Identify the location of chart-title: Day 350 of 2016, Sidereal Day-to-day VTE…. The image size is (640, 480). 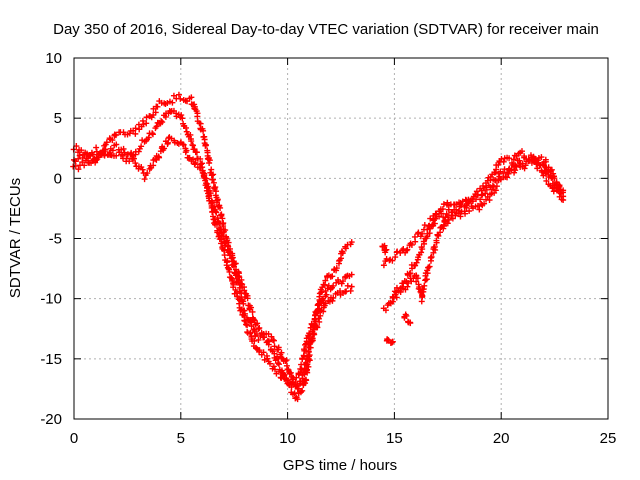
(326, 29).